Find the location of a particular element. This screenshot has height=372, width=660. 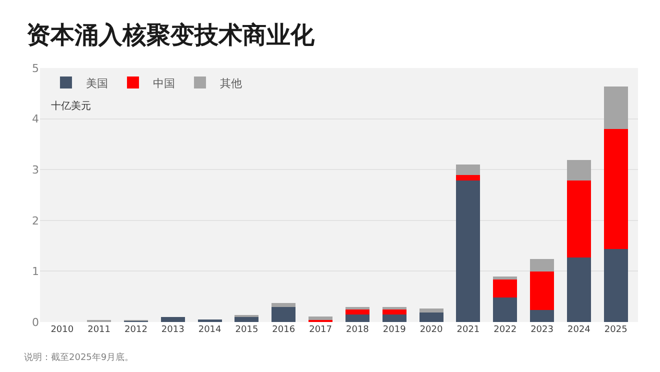

text: 说明：截至2025年9月底。 is located at coordinates (79, 357).